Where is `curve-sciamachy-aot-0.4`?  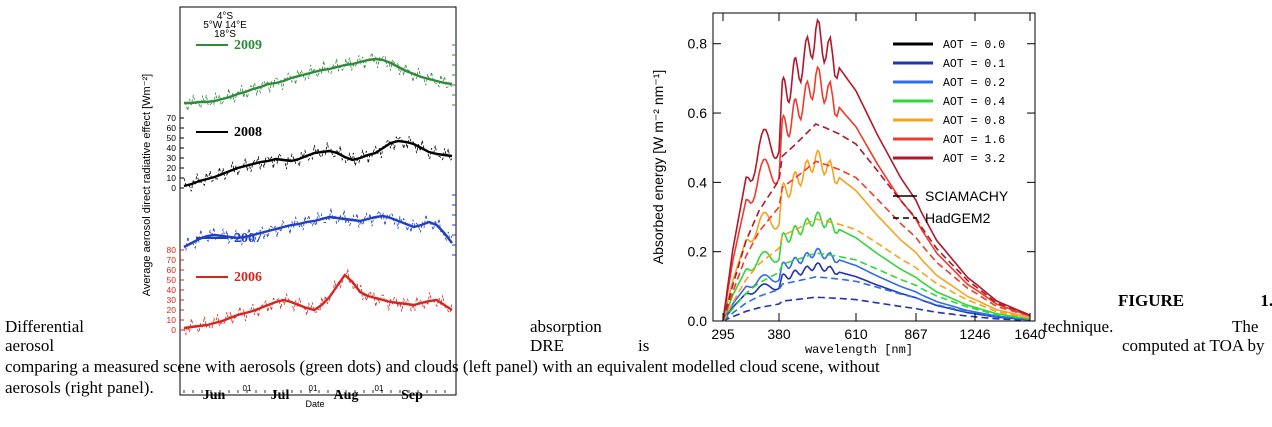 curve-sciamachy-aot-0.4 is located at coordinates (876, 266).